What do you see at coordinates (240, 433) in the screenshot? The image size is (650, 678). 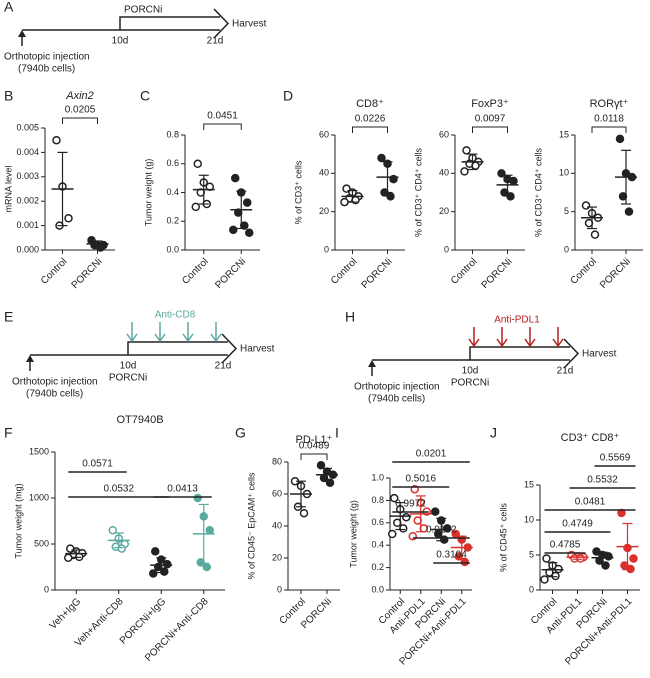 I see `panel-letter: G` at bounding box center [240, 433].